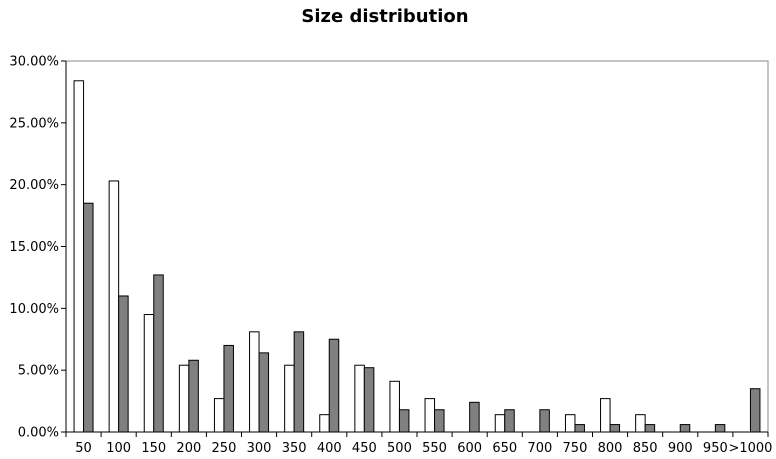 Image resolution: width=776 pixels, height=459 pixels. Describe the element at coordinates (294, 448) in the screenshot. I see `x-tick-label: 350` at that location.